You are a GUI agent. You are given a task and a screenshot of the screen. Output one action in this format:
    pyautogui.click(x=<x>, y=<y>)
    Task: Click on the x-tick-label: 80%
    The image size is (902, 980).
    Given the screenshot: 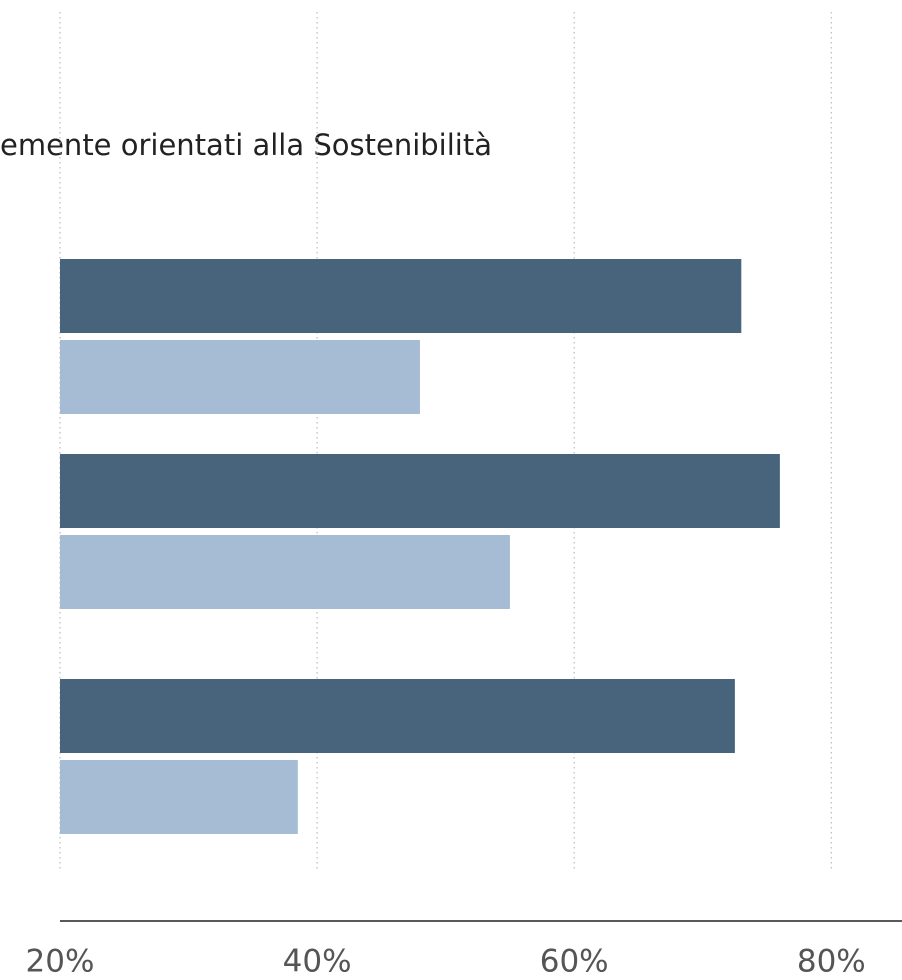 What is the action you would take?
    pyautogui.click(x=831, y=962)
    